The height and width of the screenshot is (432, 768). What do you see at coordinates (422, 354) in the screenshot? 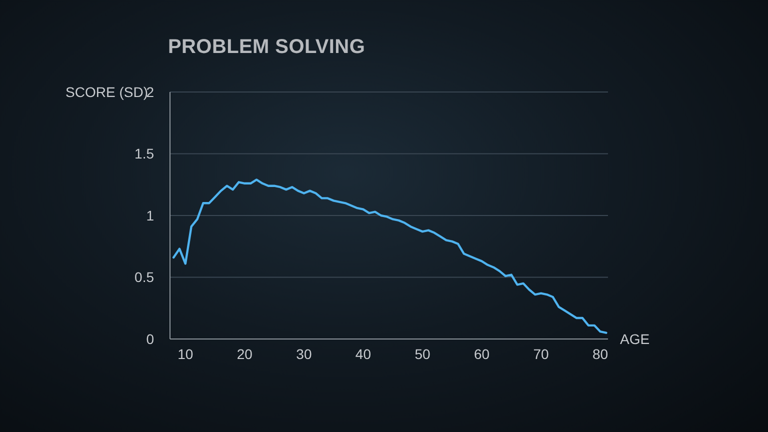
I see `x-tick-label: 50` at bounding box center [422, 354].